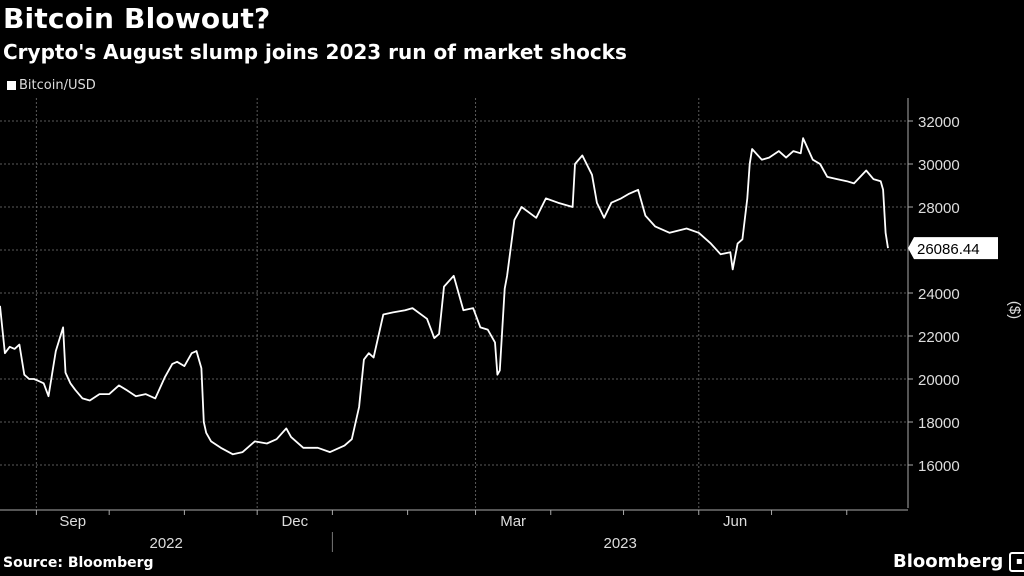 The image size is (1024, 576). I want to click on brand-name: Bloomberg, so click(948, 561).